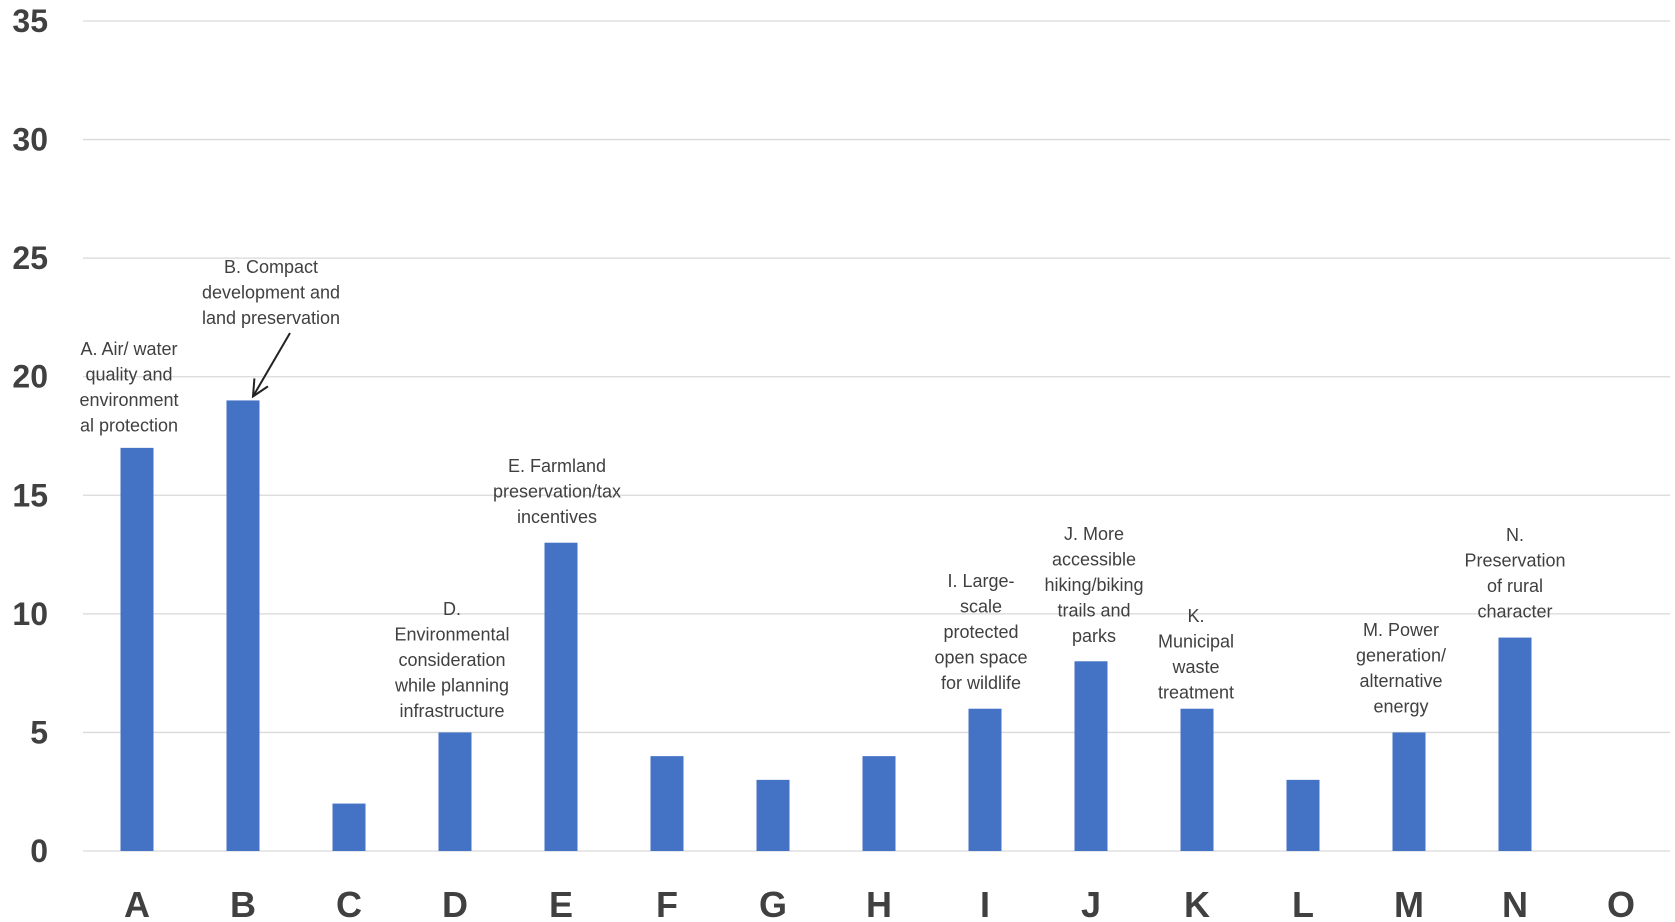 Image resolution: width=1675 pixels, height=922 pixels. Describe the element at coordinates (451, 711) in the screenshot. I see `annotation-line: infrastructure` at that location.